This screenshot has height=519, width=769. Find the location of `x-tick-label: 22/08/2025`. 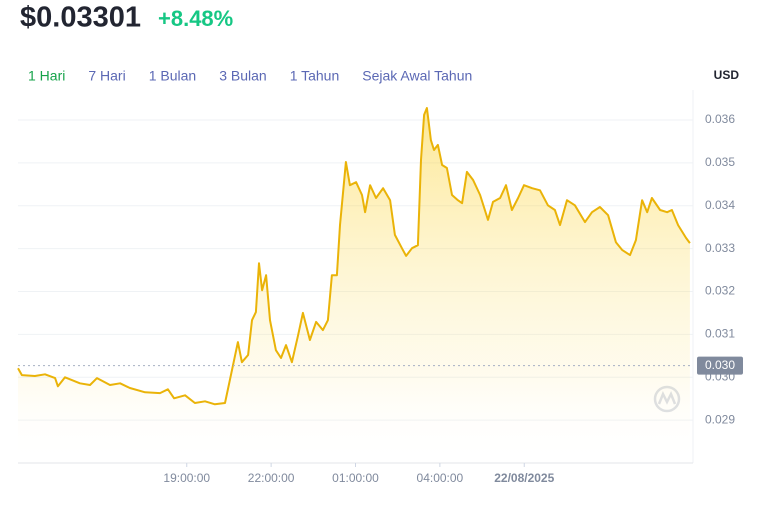

x-tick-label: 22/08/2025 is located at coordinates (524, 478).